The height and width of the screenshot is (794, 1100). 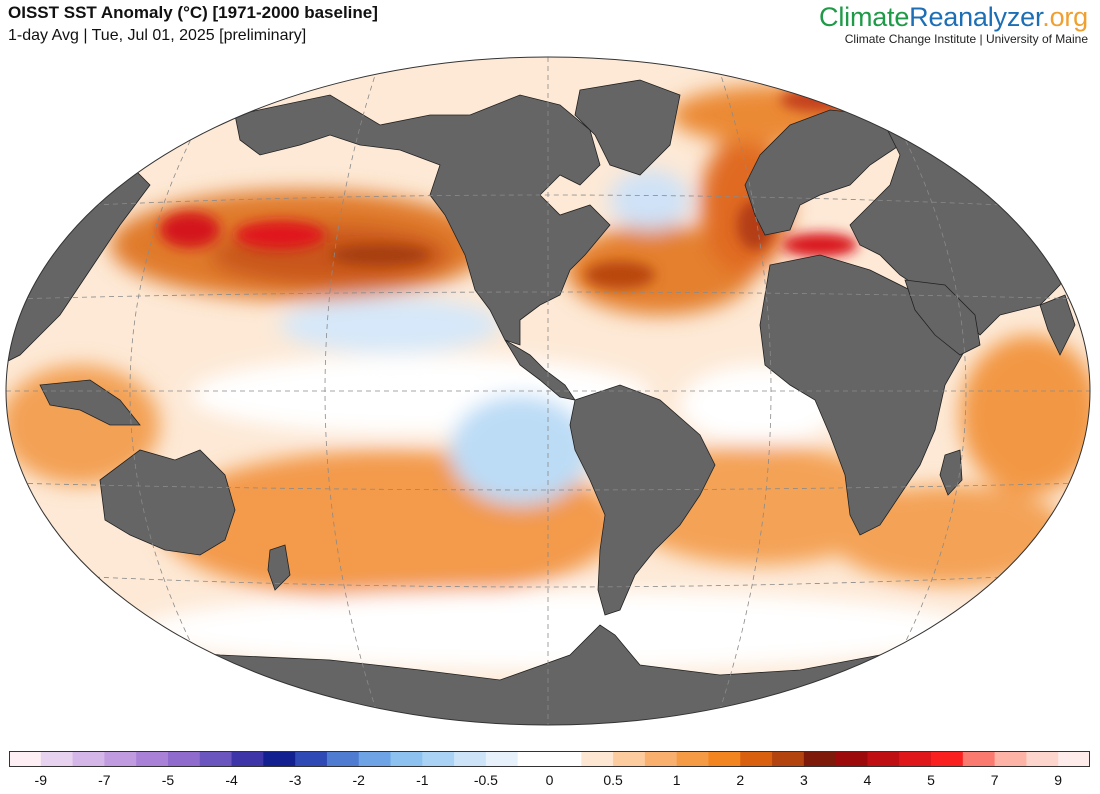 I want to click on legend-tick-label: -9, so click(x=41, y=780).